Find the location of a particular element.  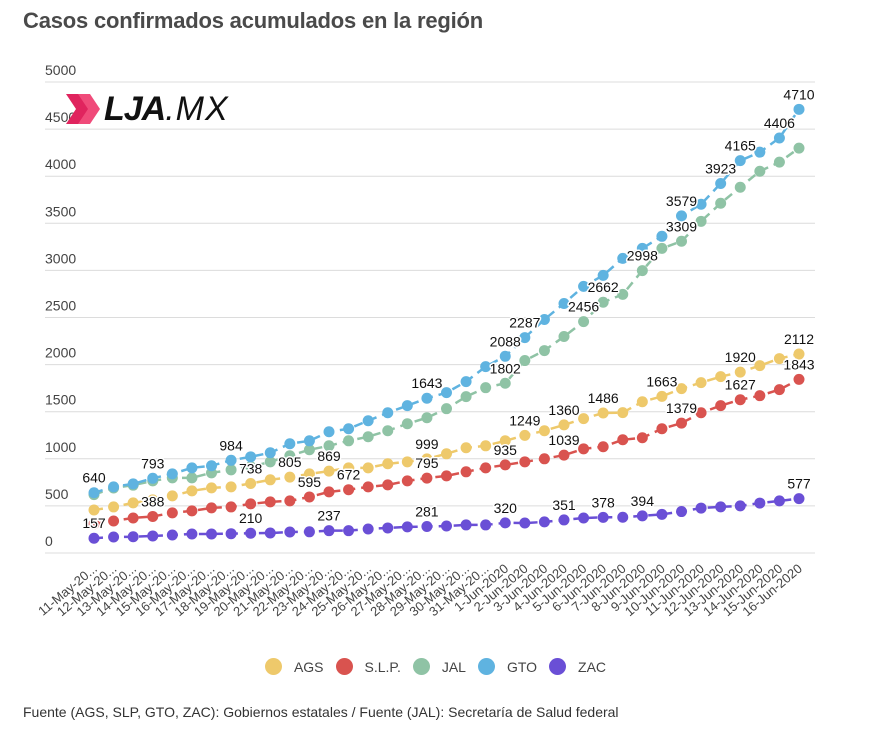

y-tick-label: 3000 is located at coordinates (60, 258).